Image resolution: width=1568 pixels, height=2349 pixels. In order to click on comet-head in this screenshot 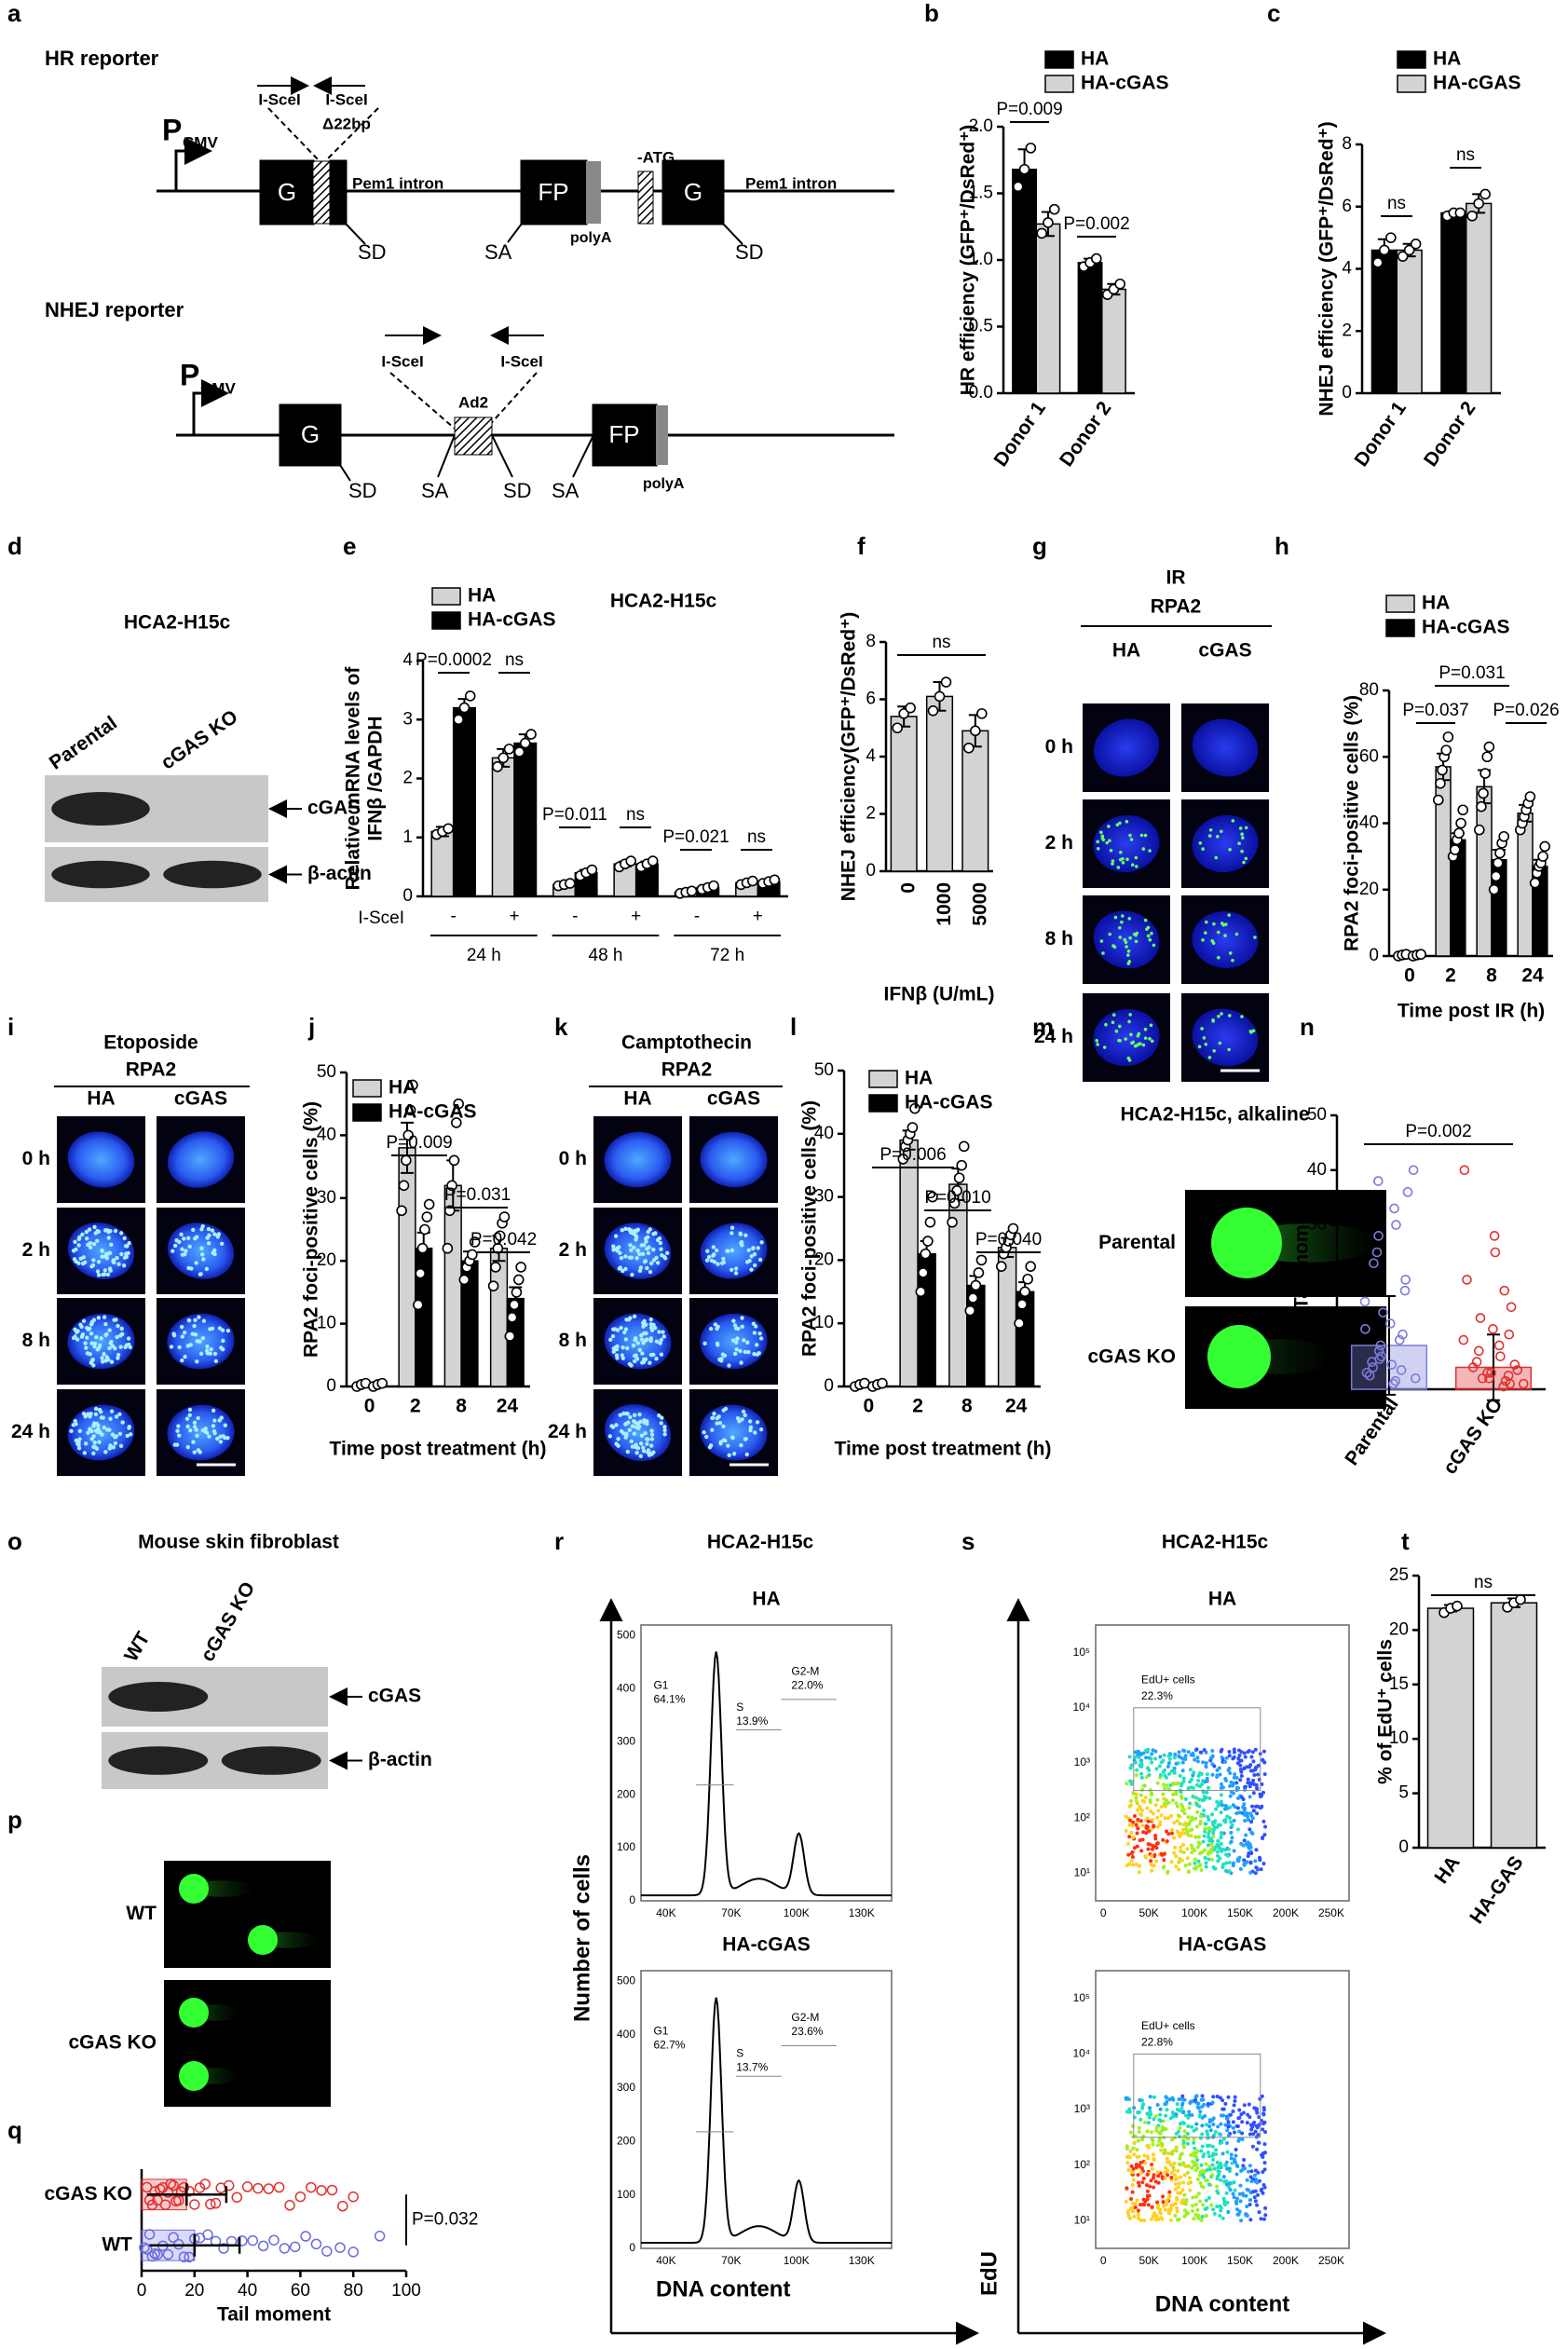, I will do `click(194, 2076)`.